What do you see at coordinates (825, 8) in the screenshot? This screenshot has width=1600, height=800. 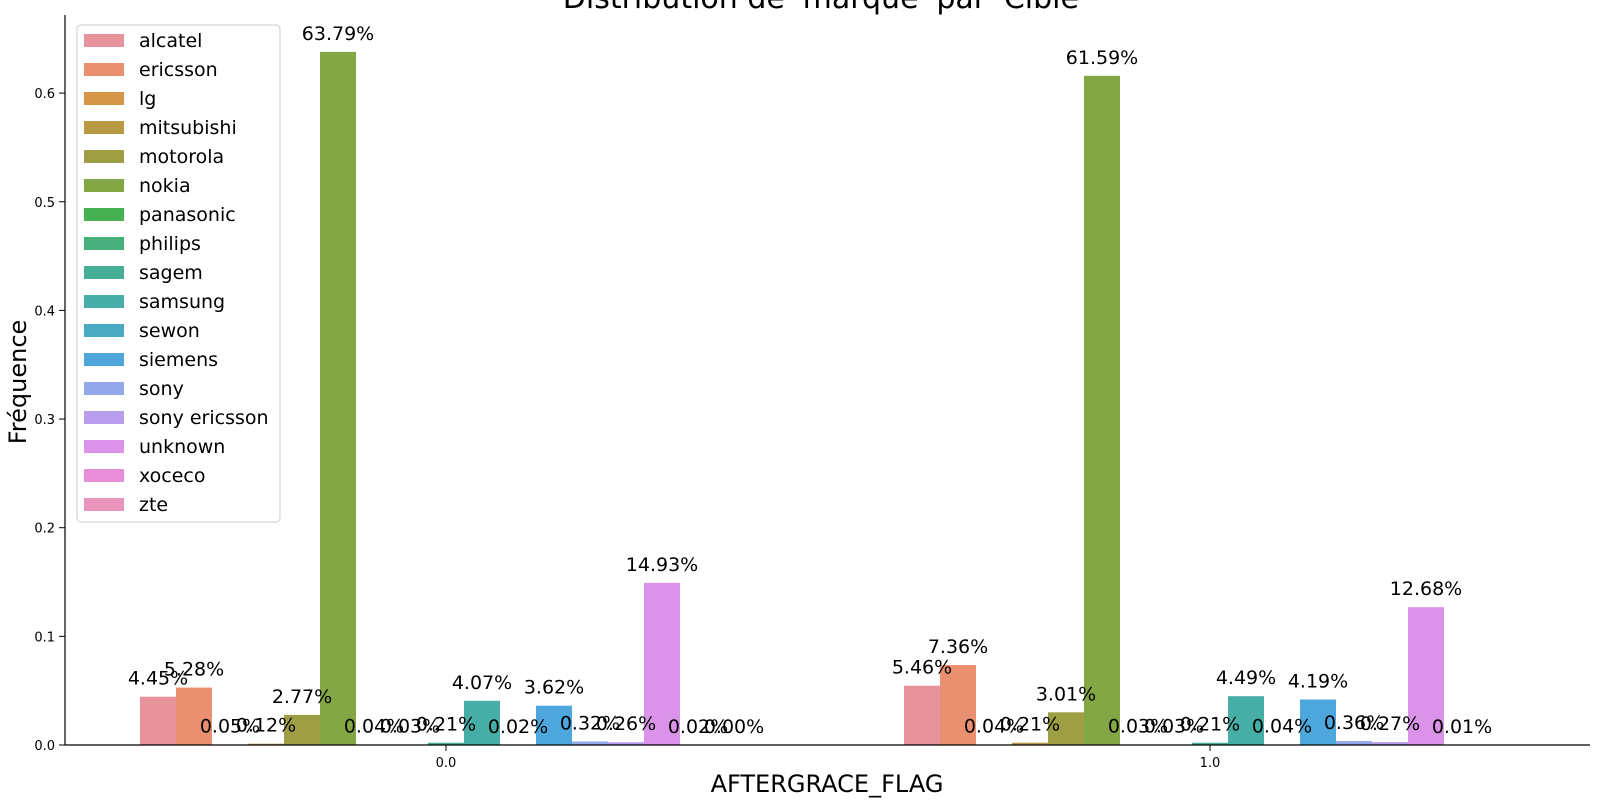 I see `chart-title: Distribution de 'marque' par 'Cible'` at bounding box center [825, 8].